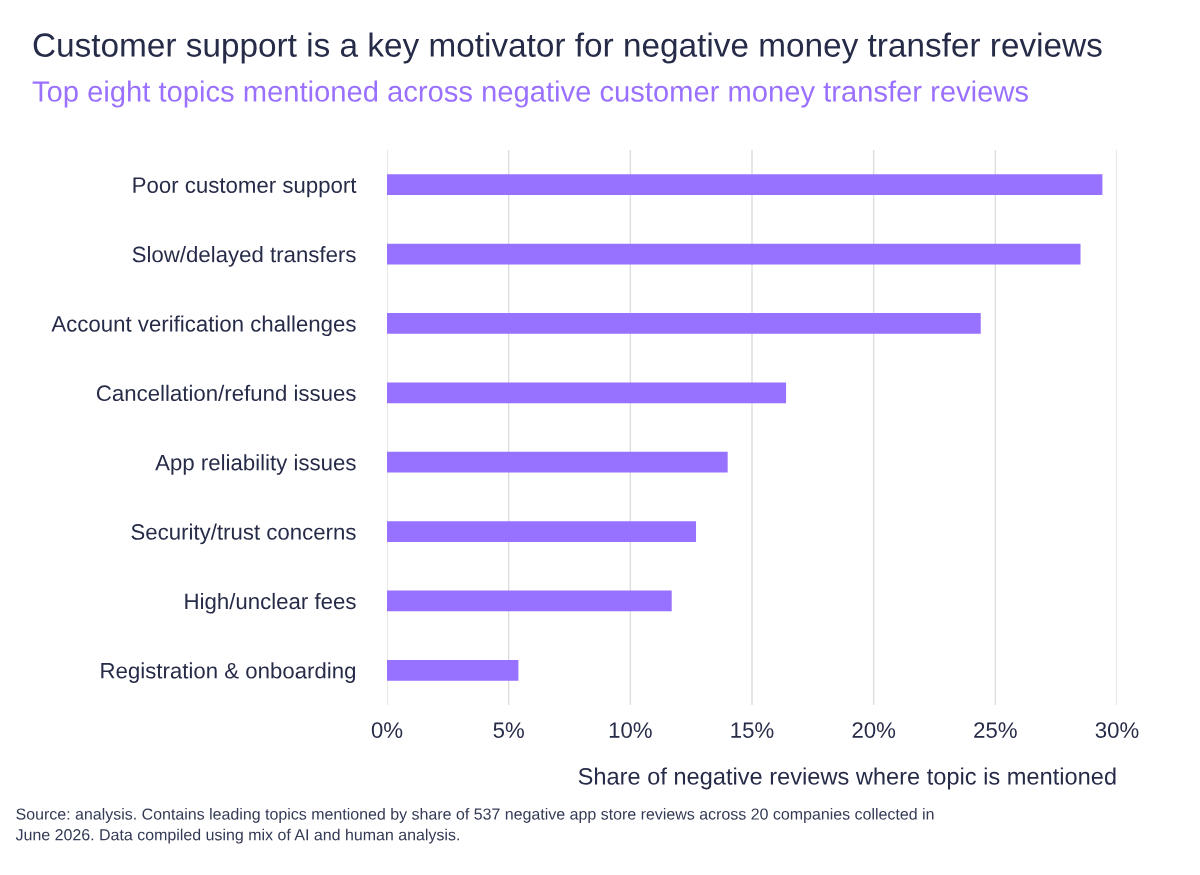 This screenshot has height=875, width=1200. I want to click on y-tick-label: Security/trust concerns, so click(243, 534).